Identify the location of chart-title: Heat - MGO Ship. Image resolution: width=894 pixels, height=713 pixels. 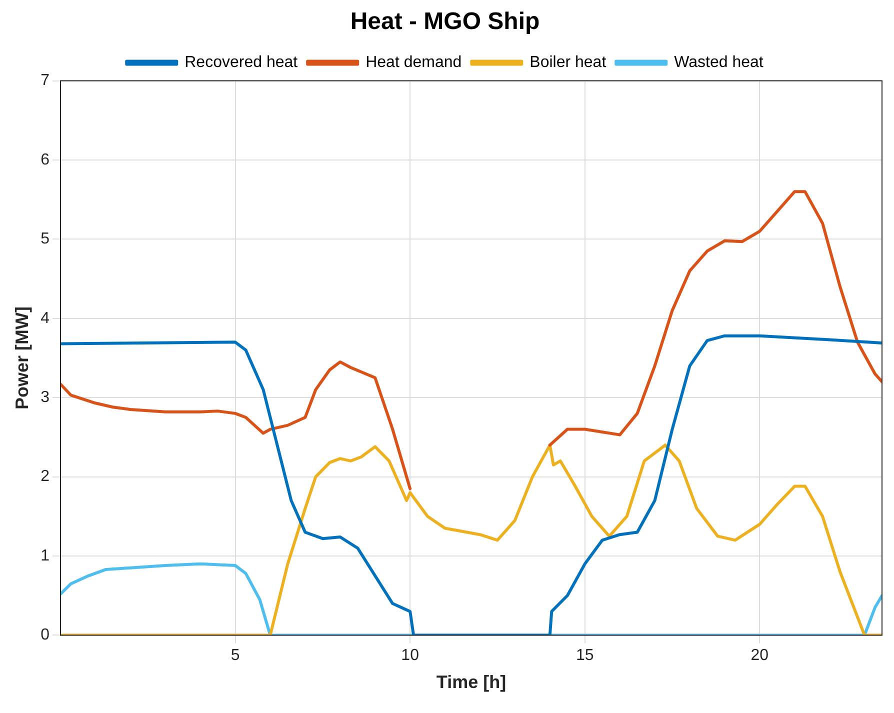
(445, 22).